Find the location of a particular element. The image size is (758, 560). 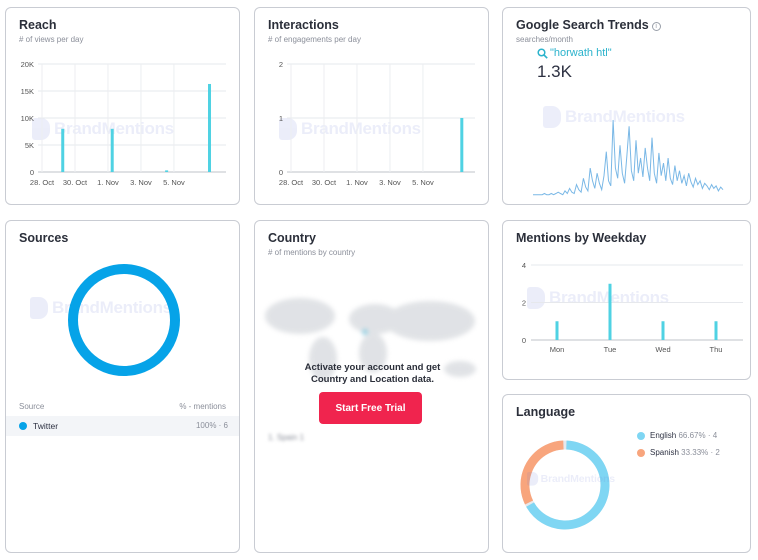

reach-title: Reach is located at coordinates (38, 25).